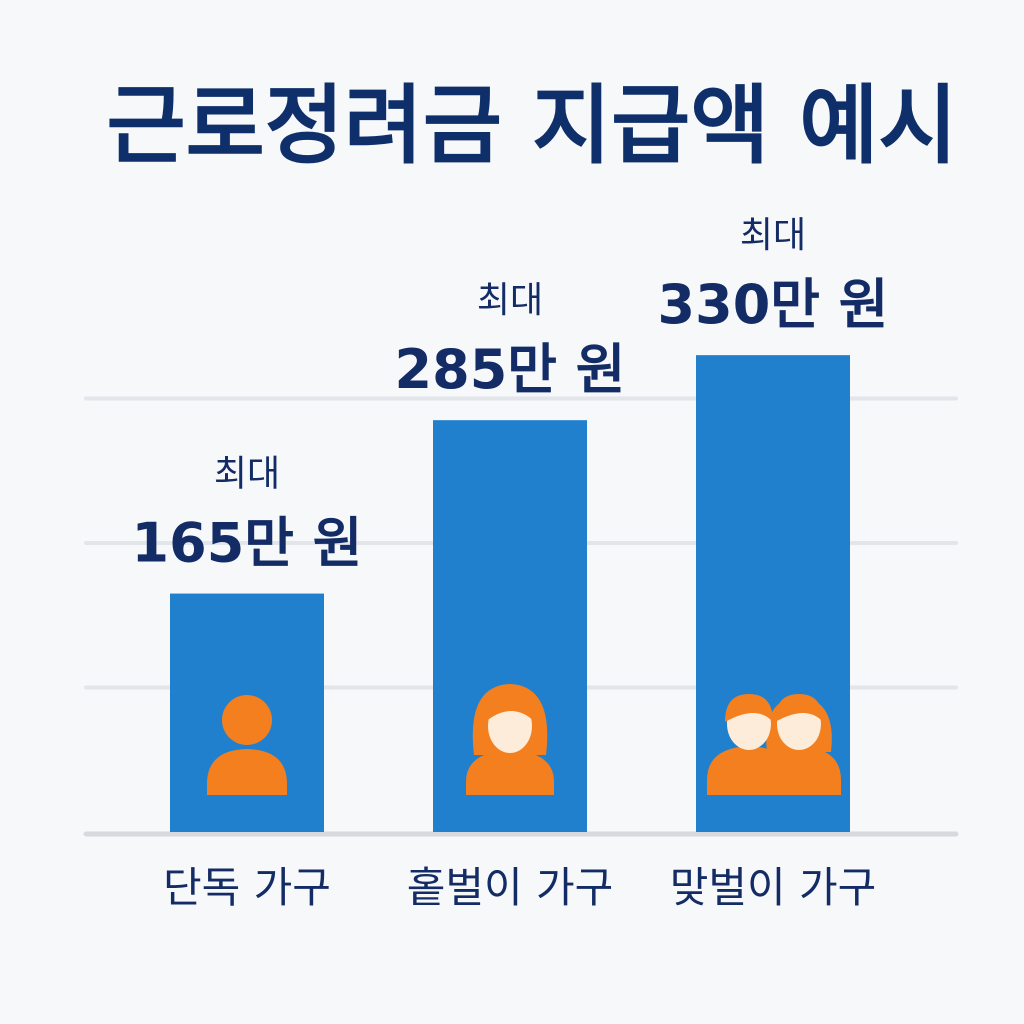 This screenshot has height=1024, width=1024. What do you see at coordinates (773, 304) in the screenshot?
I see `data-label-value: 330만 원` at bounding box center [773, 304].